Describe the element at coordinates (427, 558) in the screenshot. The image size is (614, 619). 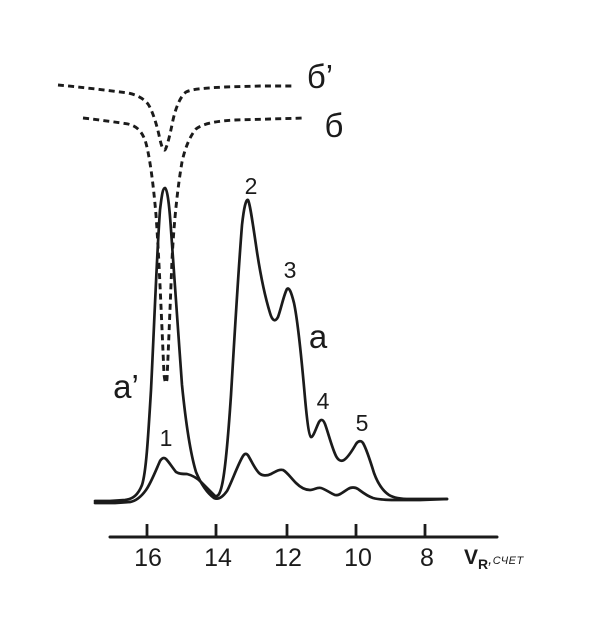
I see `axis-tick-label: 8` at that location.